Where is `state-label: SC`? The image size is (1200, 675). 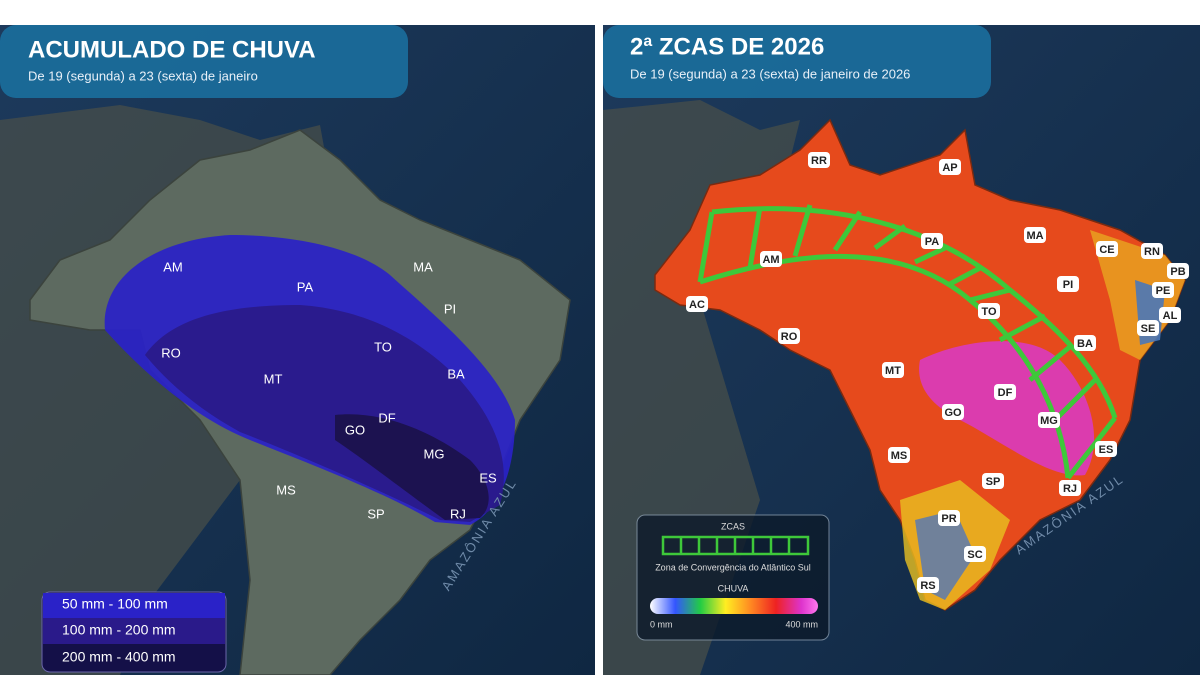
state-label: SC is located at coordinates (974, 555).